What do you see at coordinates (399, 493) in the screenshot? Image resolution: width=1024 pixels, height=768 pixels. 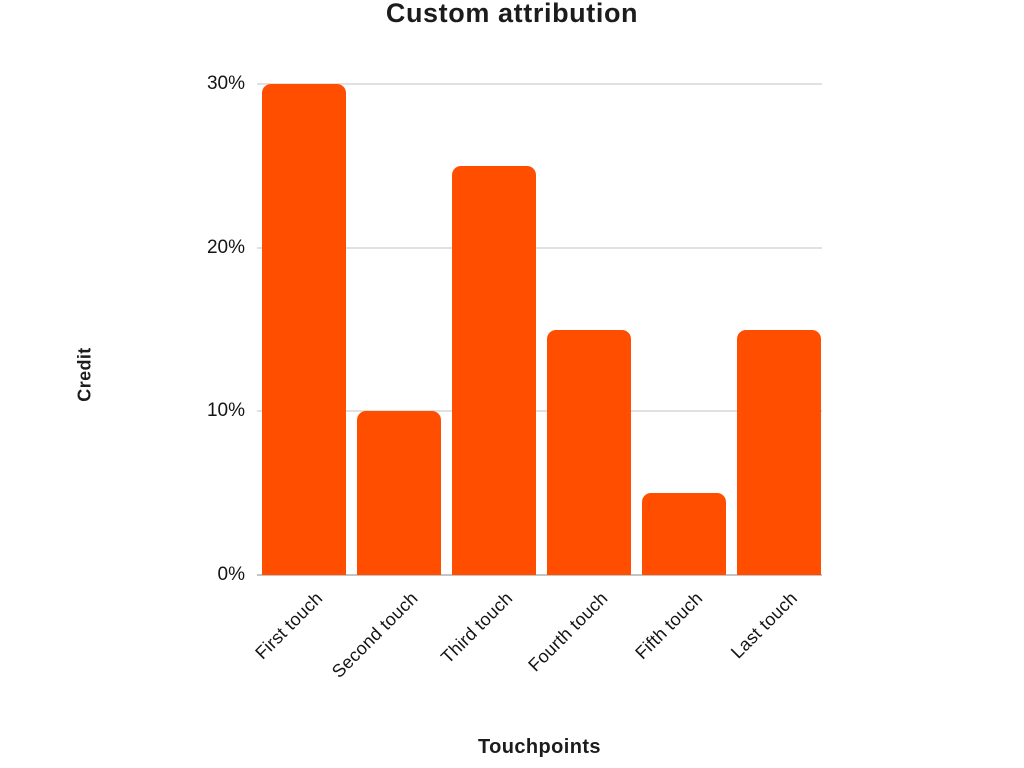 I see `bar-second-touch` at bounding box center [399, 493].